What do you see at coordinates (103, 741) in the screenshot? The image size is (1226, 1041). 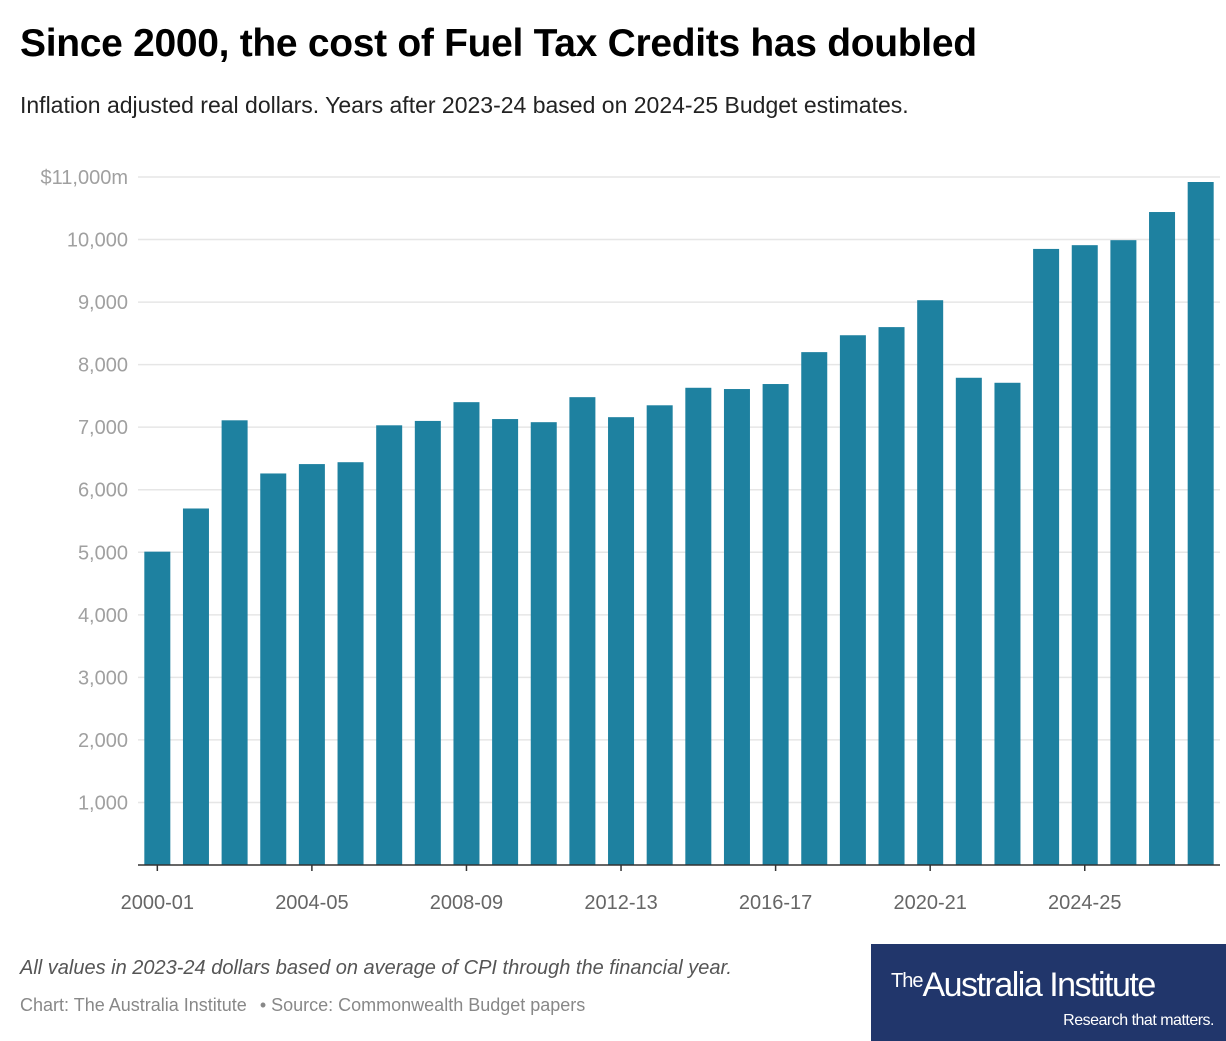 I see `y-tick-label: 2,000` at bounding box center [103, 741].